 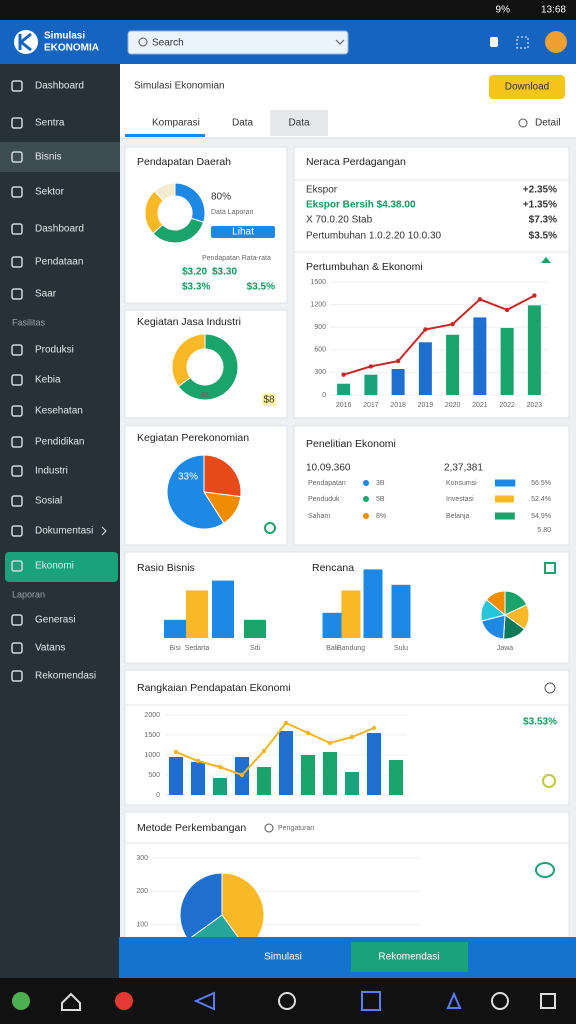 I want to click on nav-item: Industri, so click(x=51, y=471).